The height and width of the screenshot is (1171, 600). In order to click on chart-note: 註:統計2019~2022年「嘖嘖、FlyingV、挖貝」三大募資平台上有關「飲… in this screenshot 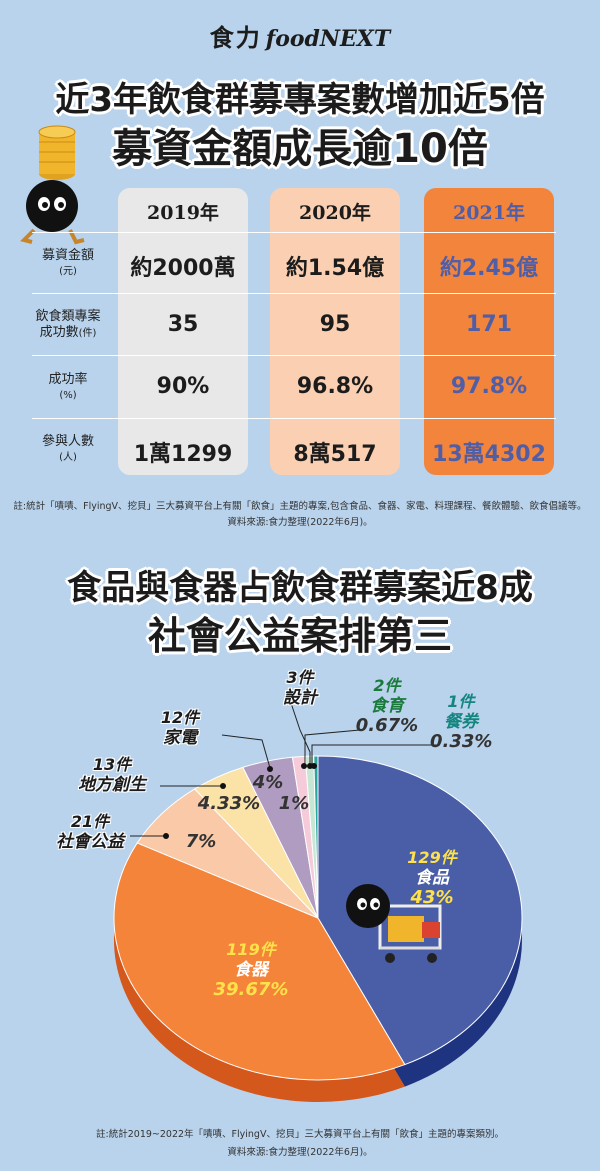, I will do `click(300, 1134)`.